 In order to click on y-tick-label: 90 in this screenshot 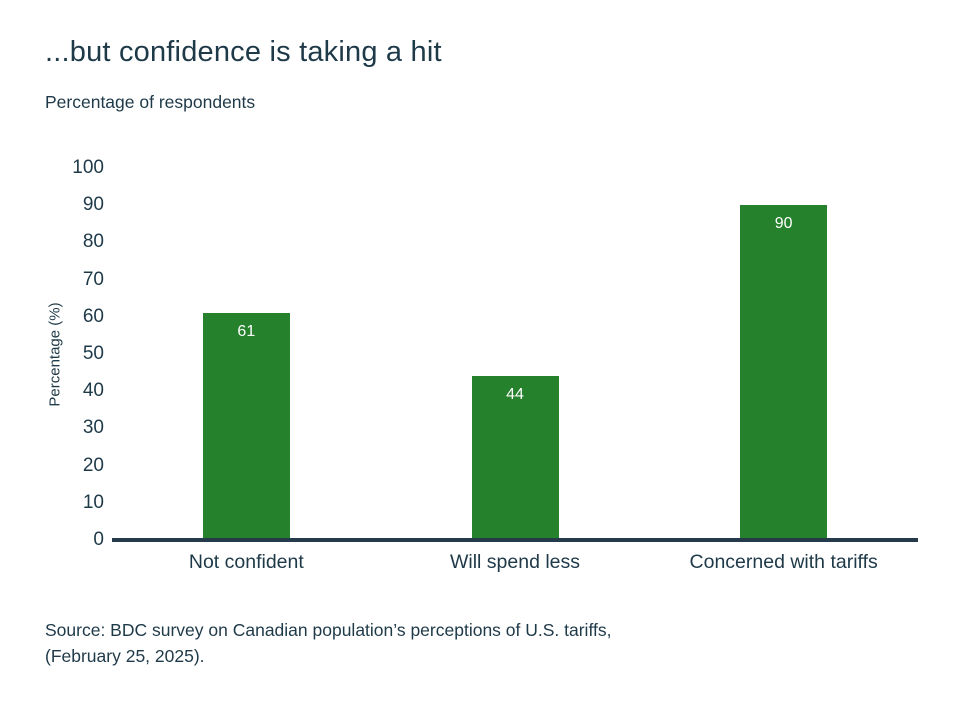, I will do `click(93, 205)`.